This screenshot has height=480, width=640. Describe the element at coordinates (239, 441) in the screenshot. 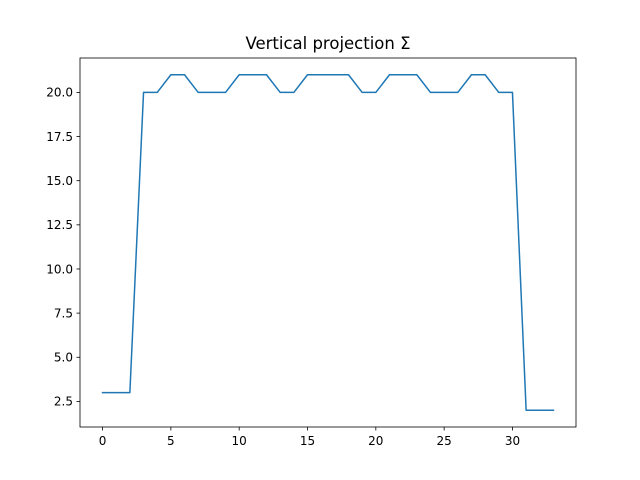

I see `x-tick-label: 10` at that location.